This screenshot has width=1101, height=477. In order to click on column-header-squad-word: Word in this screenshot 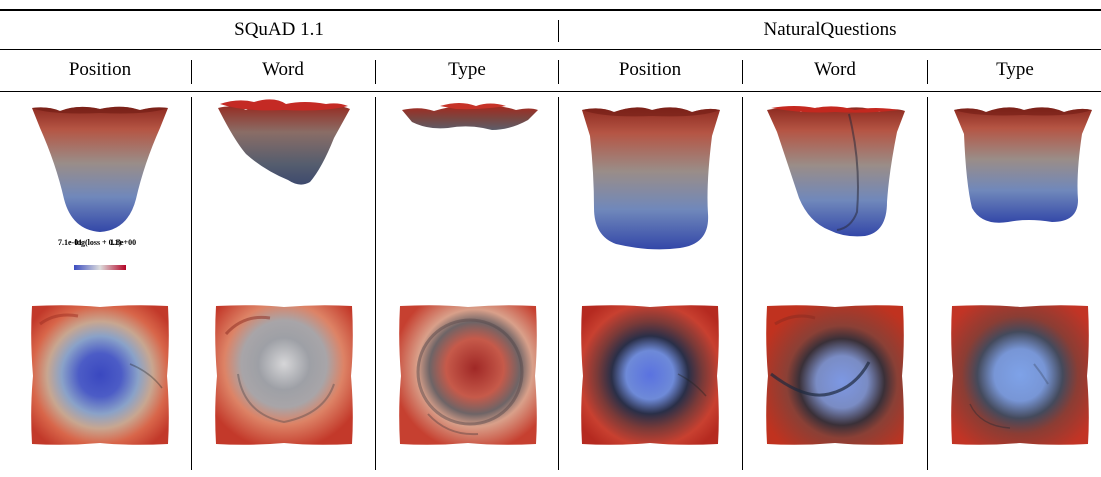, I will do `click(283, 69)`.